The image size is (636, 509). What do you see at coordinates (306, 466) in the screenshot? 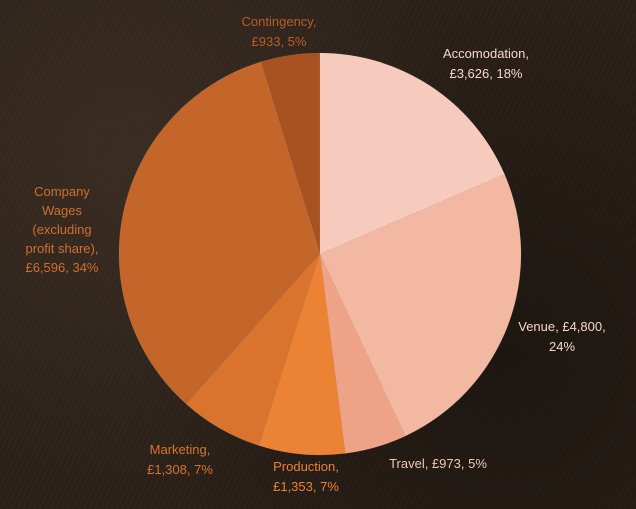
I see `slice-label-line: Production,` at bounding box center [306, 466].